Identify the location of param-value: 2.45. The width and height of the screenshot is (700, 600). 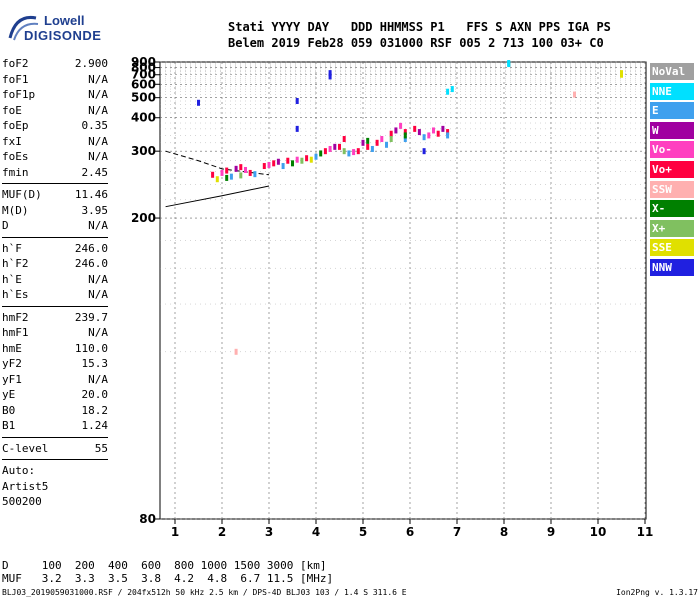
(95, 172).